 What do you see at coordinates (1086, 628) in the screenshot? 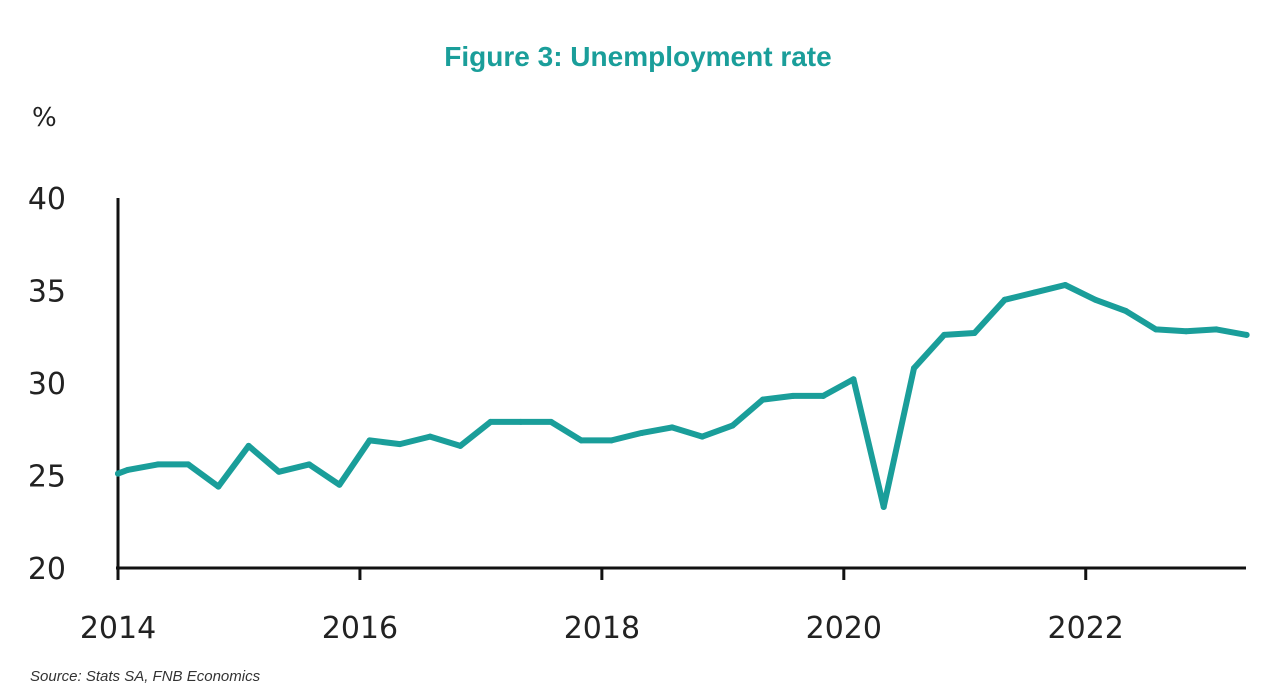
I see `x-tick-label: 2022` at bounding box center [1086, 628].